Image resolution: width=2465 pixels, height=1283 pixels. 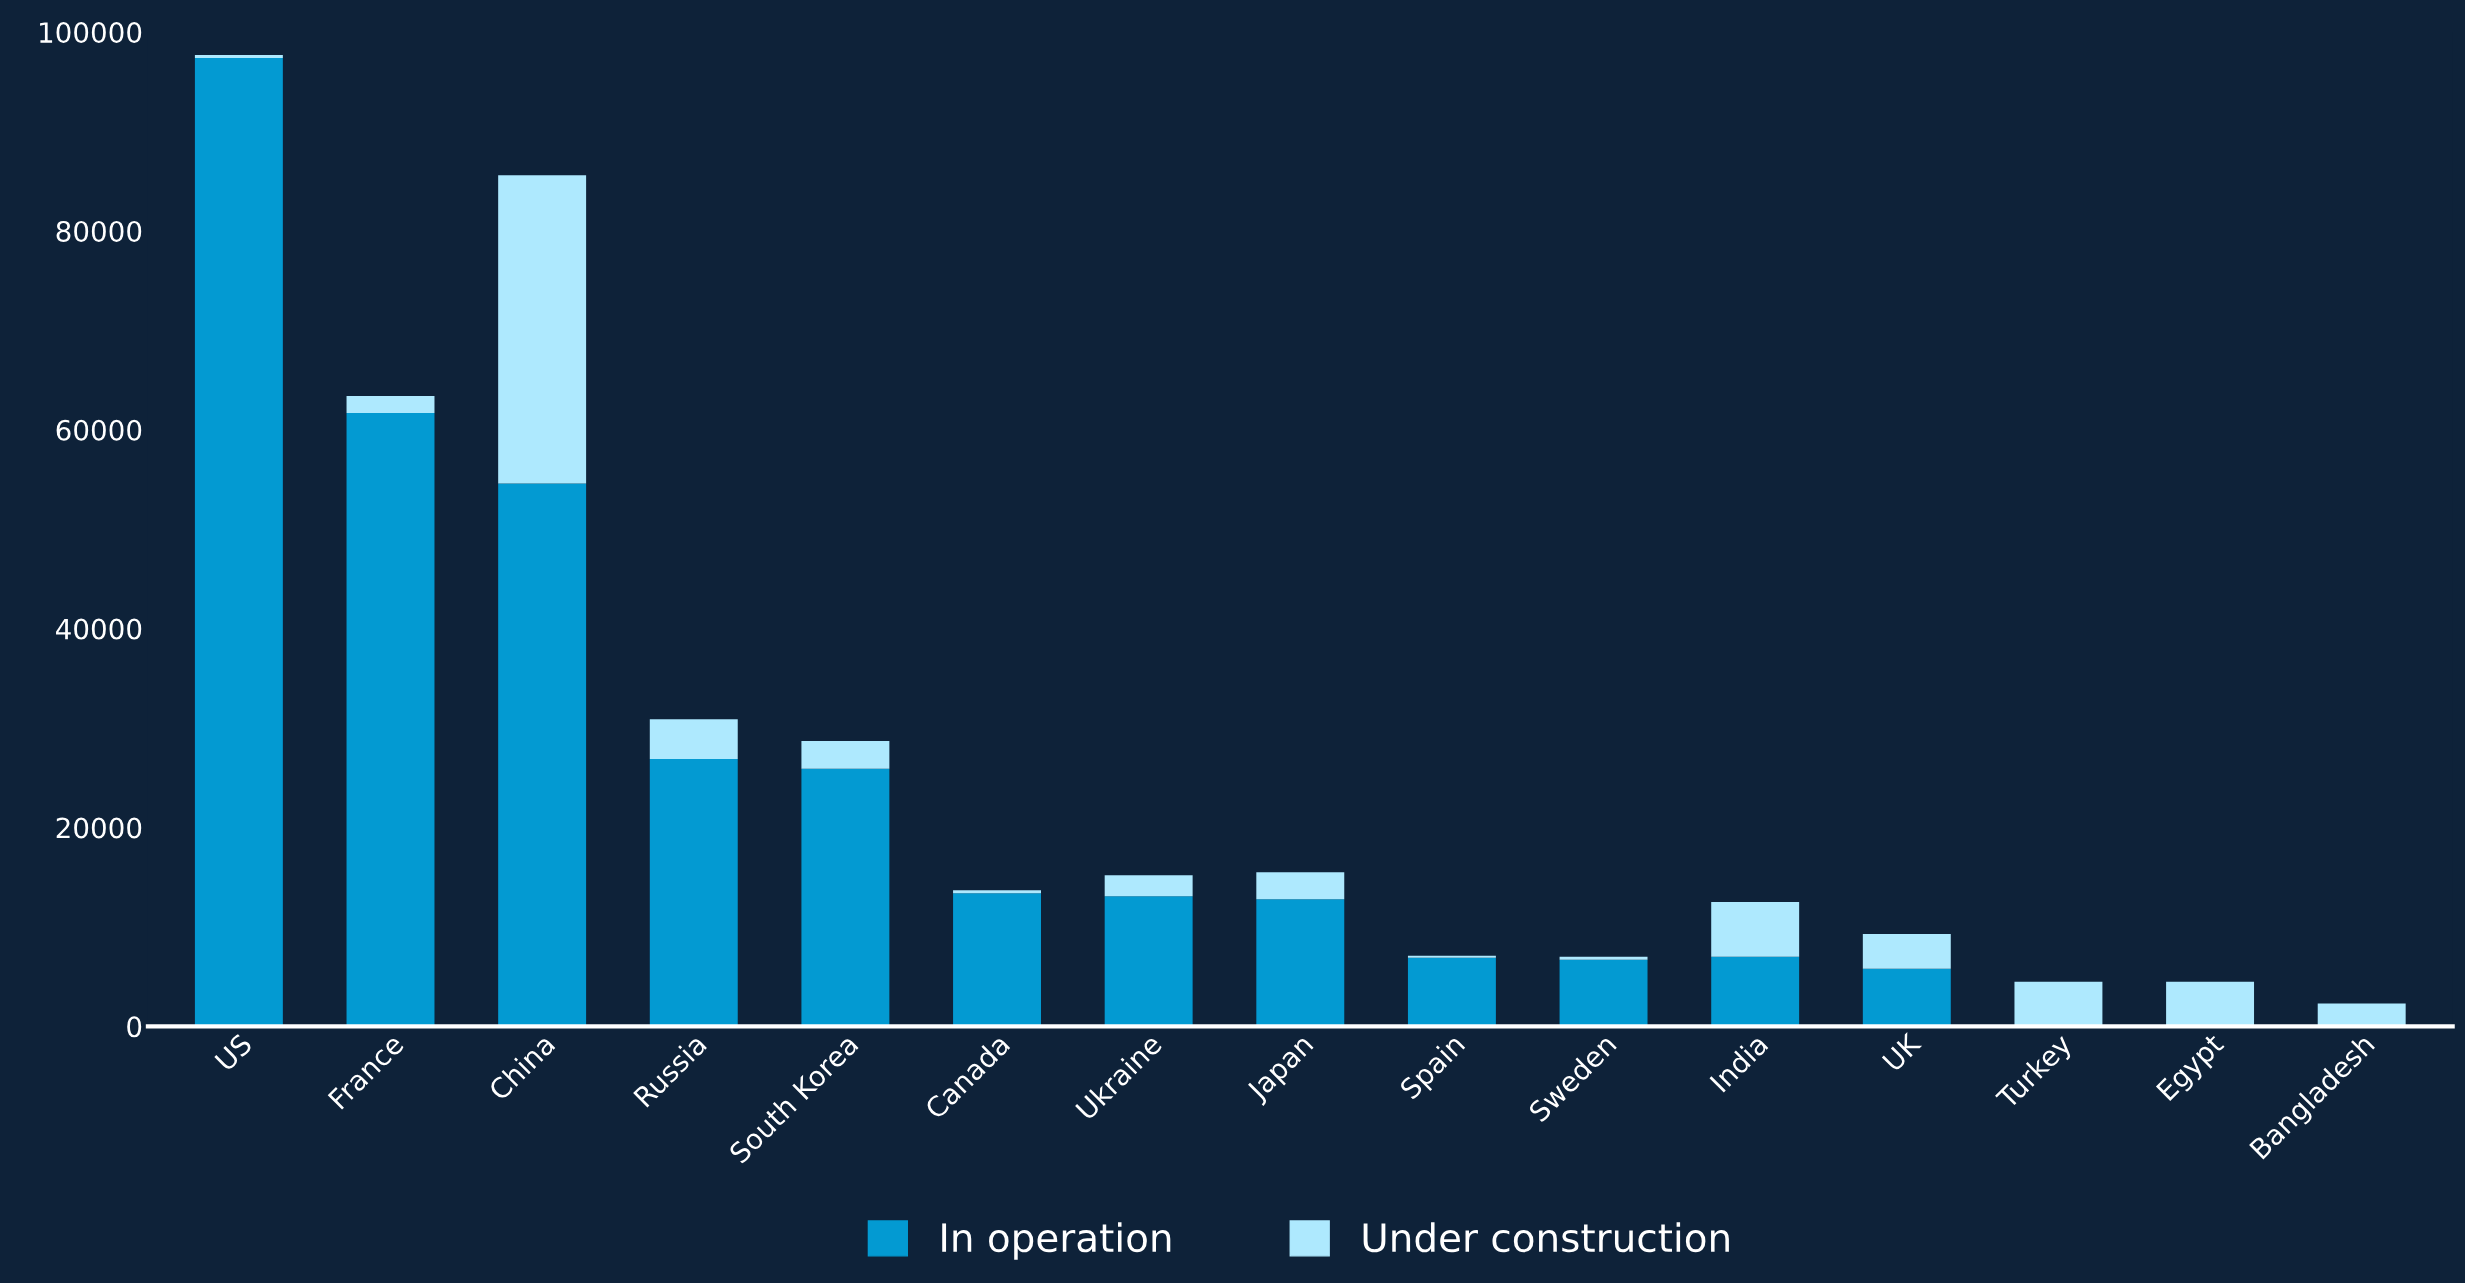 I want to click on legend-label: Under construction, so click(x=1546, y=1237).